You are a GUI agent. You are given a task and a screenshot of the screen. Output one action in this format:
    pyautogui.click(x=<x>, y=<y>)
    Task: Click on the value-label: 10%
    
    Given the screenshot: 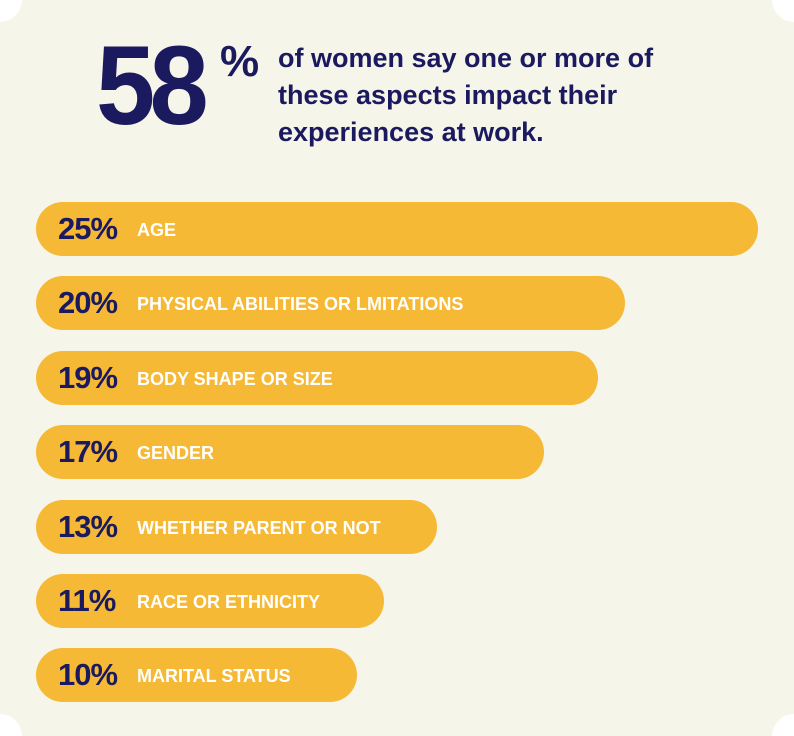 What is the action you would take?
    pyautogui.click(x=88, y=675)
    